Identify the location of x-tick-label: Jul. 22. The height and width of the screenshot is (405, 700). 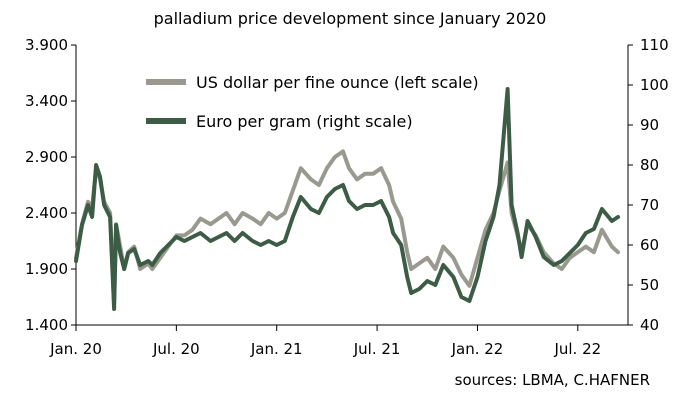
(577, 349).